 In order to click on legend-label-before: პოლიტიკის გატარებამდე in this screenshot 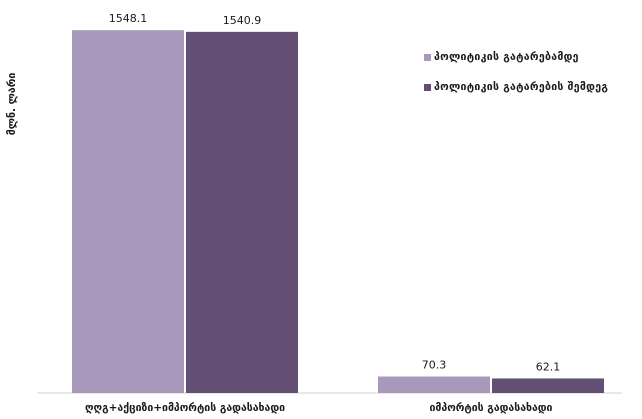, I will do `click(506, 57)`.